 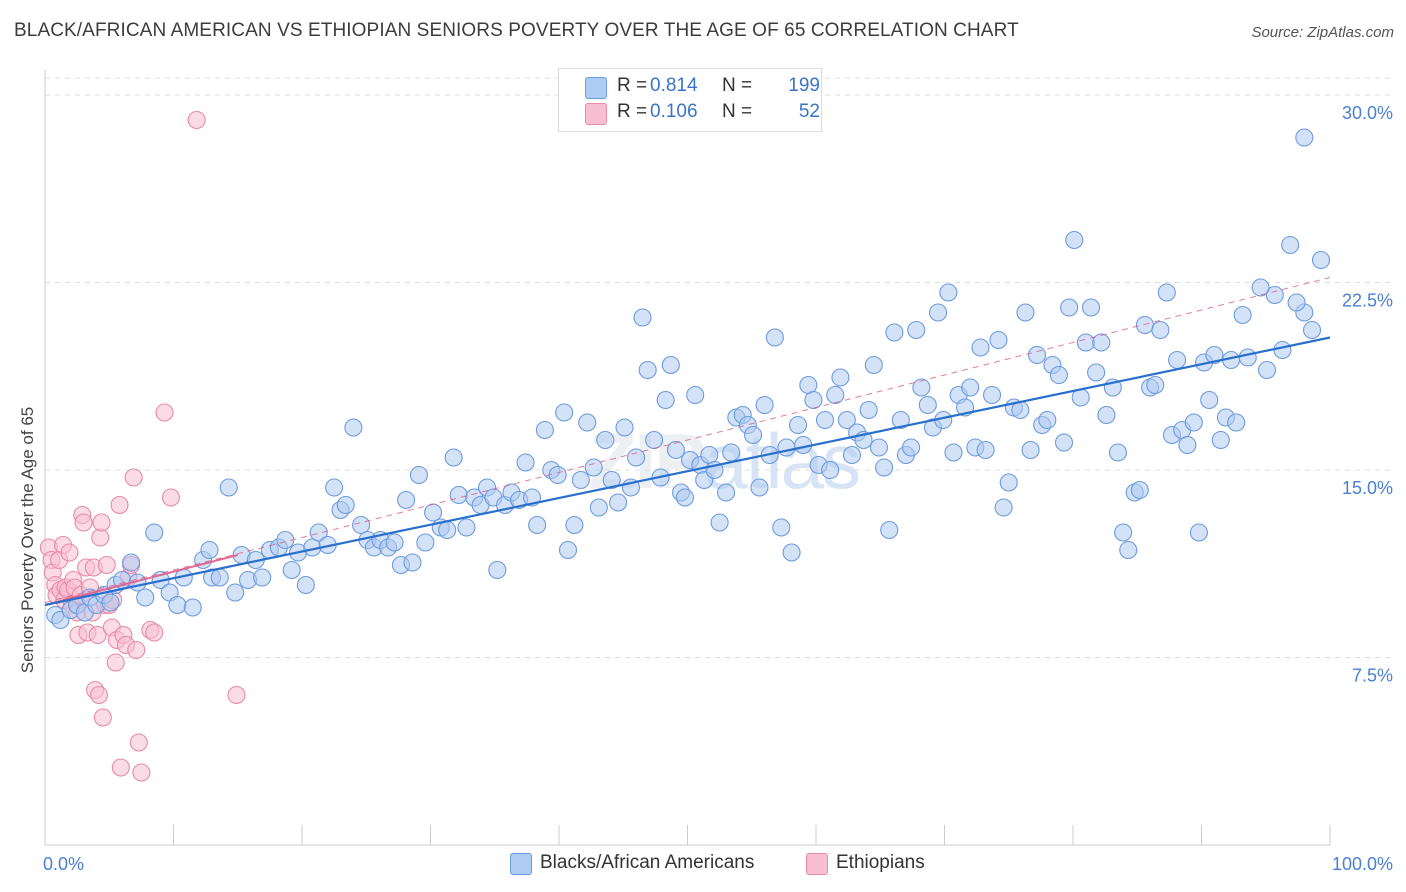 What do you see at coordinates (1367, 488) in the screenshot?
I see `y-tick-label: 15.0%` at bounding box center [1367, 488].